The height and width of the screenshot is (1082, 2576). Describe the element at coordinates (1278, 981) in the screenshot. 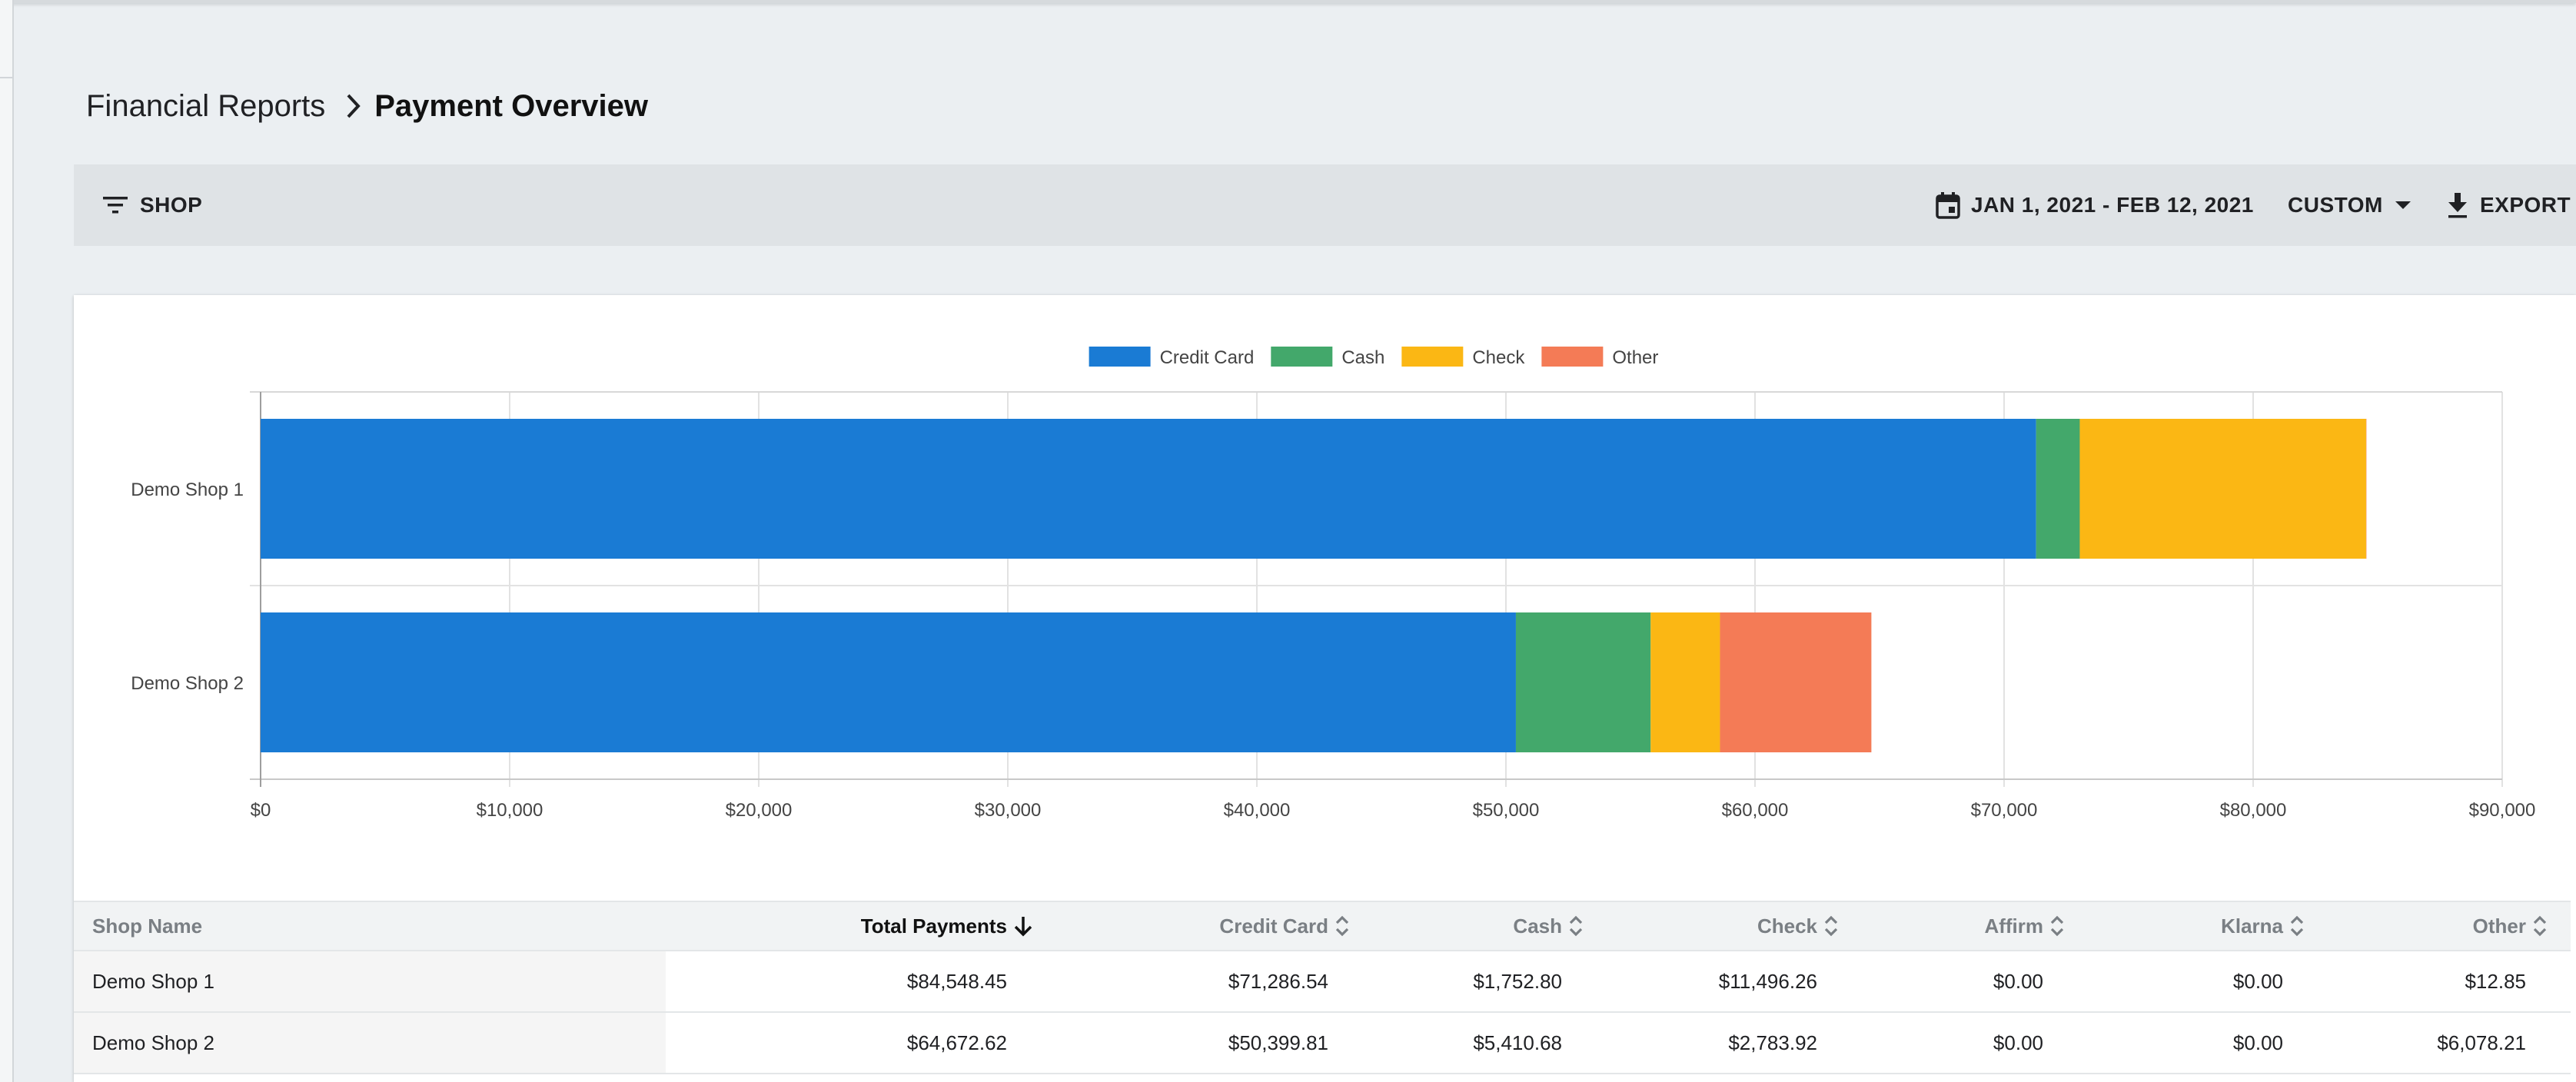

I see `amount-cell-credit-card: $71,286.54` at that location.